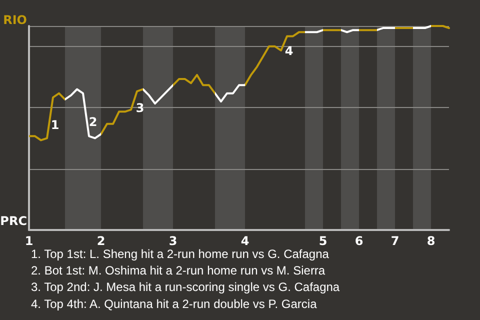 Image resolution: width=480 pixels, height=320 pixels. Describe the element at coordinates (180, 254) in the screenshot. I see `text: 1. Top 1st: L. Sheng hit a 2-run home run vs G. Cafagna` at that location.